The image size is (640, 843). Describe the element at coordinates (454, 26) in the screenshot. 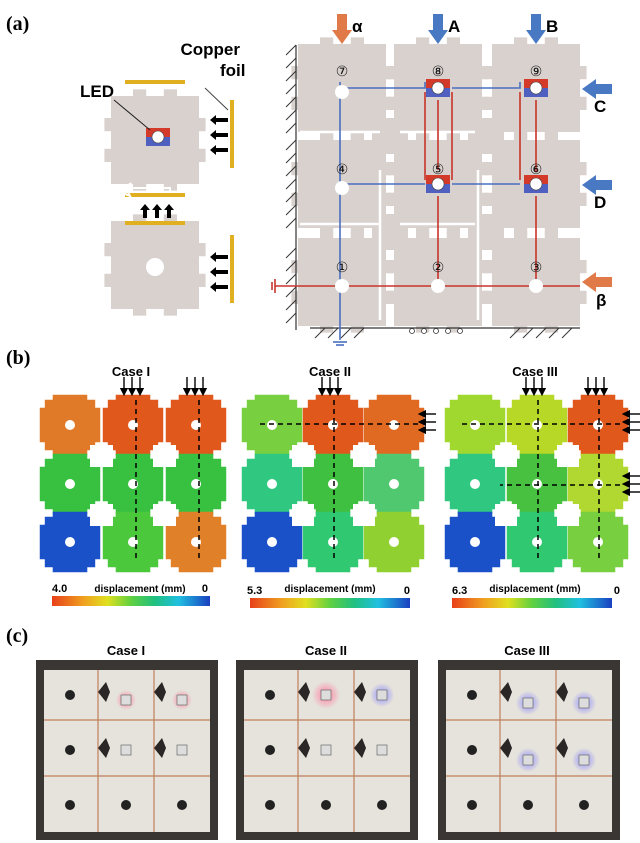

I see `input-A-label: A` at that location.